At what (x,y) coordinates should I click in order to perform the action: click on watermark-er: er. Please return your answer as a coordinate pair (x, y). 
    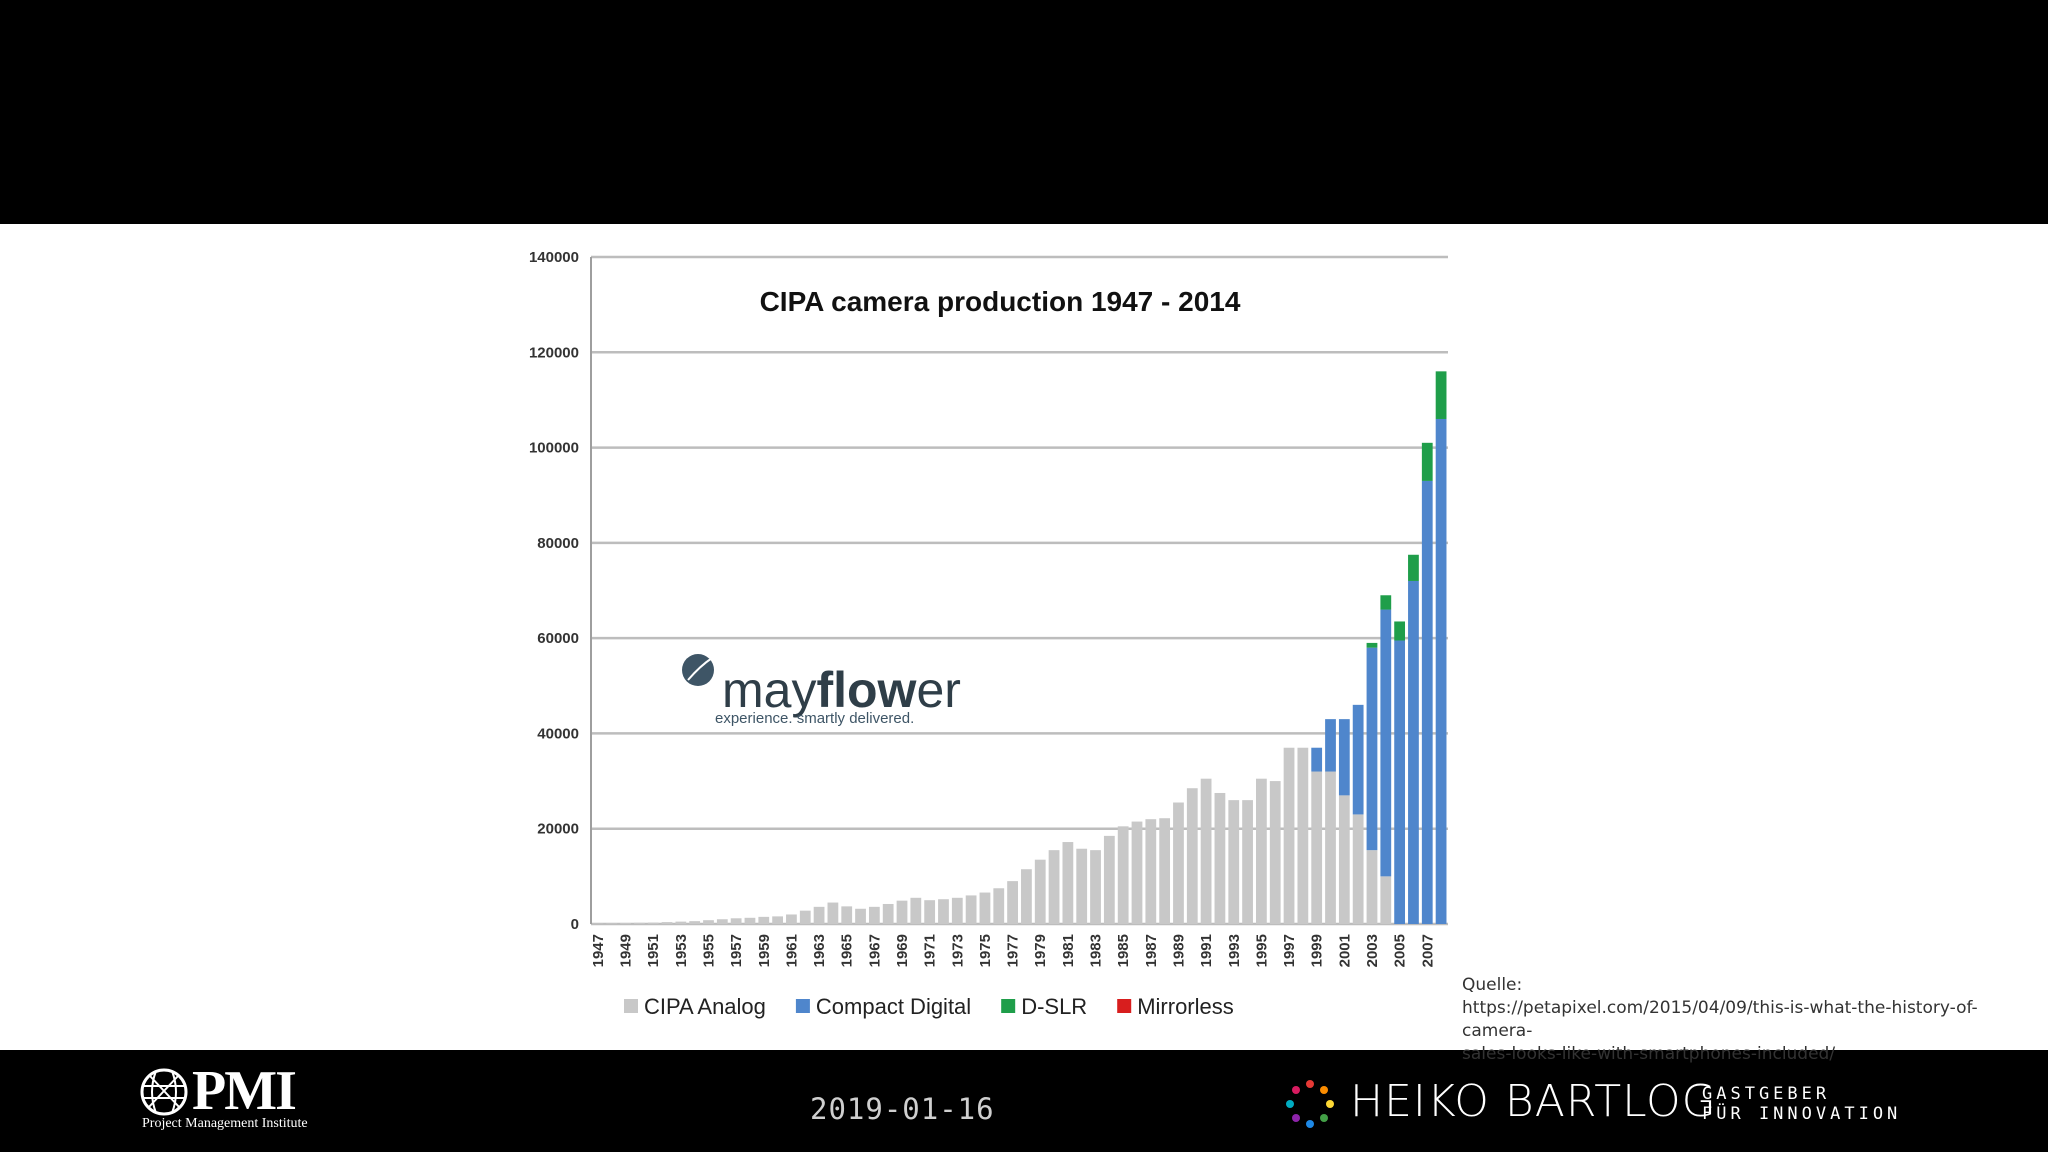
    Looking at the image, I should click on (938, 690).